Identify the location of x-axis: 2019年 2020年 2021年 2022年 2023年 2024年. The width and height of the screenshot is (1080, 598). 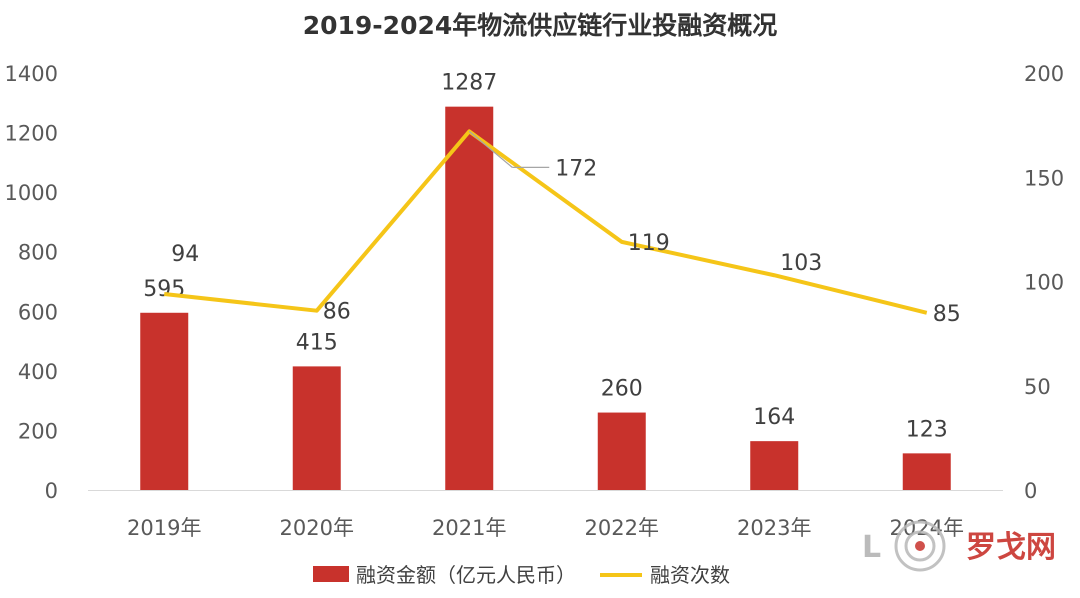
(545, 528).